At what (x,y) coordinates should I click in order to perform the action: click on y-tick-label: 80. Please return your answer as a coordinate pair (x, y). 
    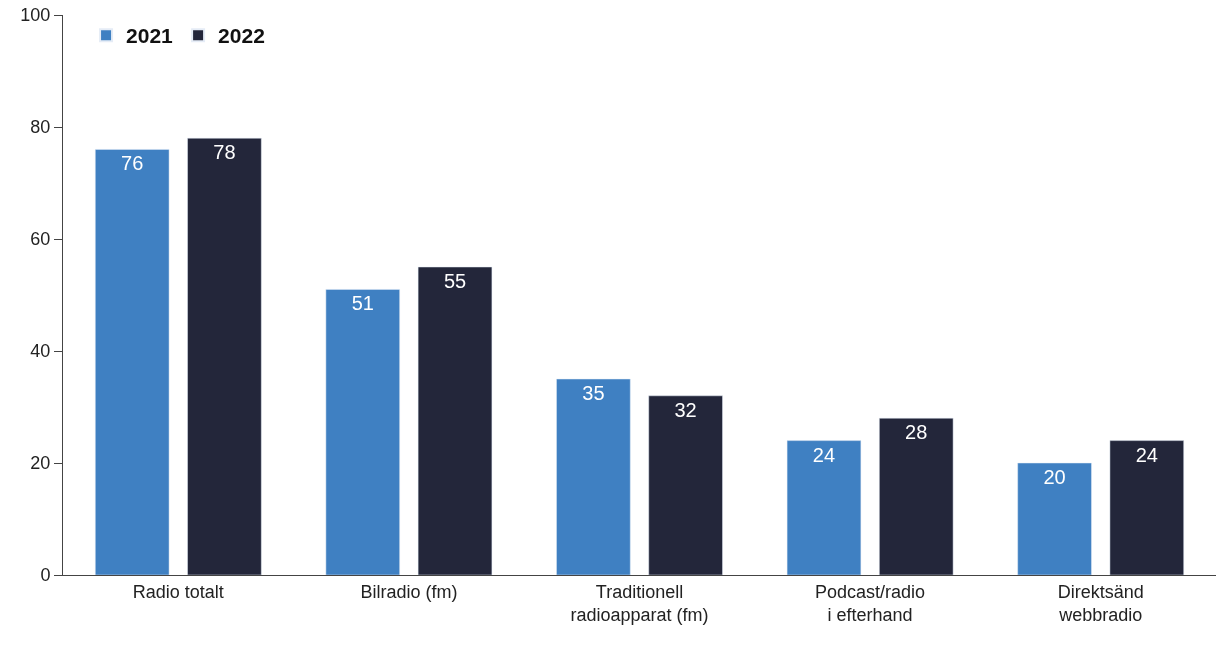
    Looking at the image, I should click on (40, 127).